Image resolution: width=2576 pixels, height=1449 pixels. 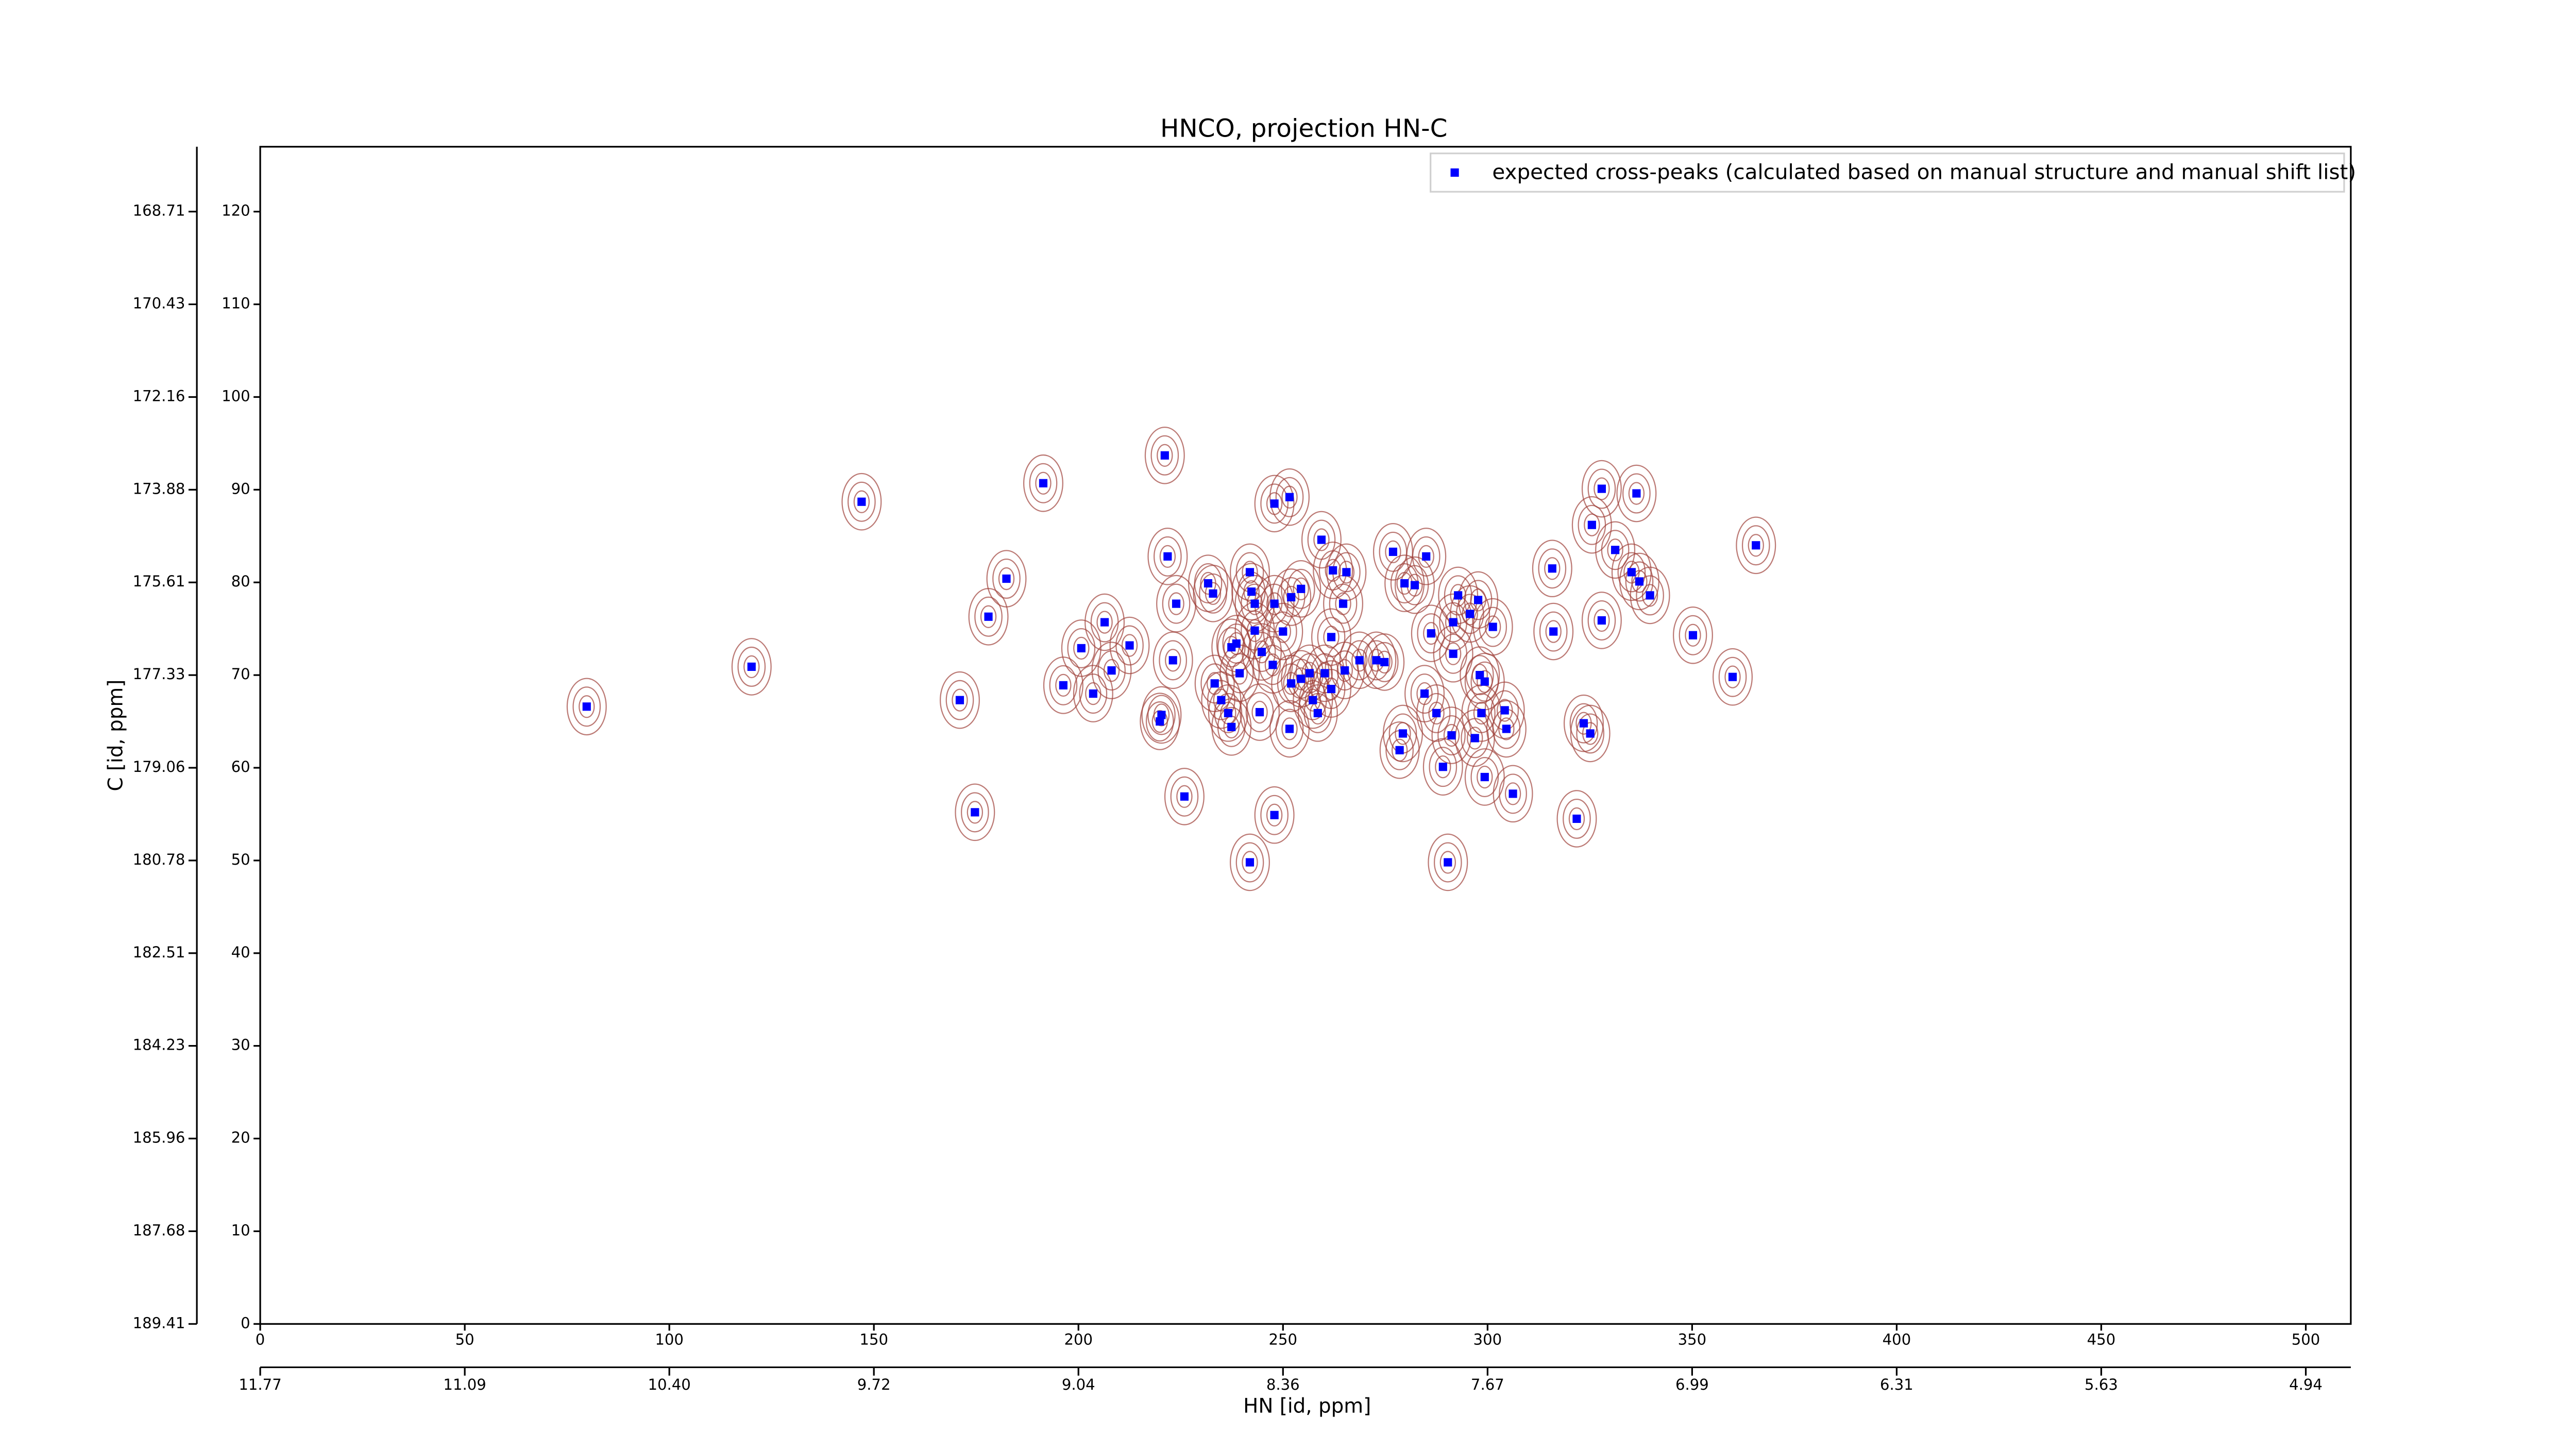 What do you see at coordinates (236, 303) in the screenshot?
I see `y-tick-label: 110` at bounding box center [236, 303].